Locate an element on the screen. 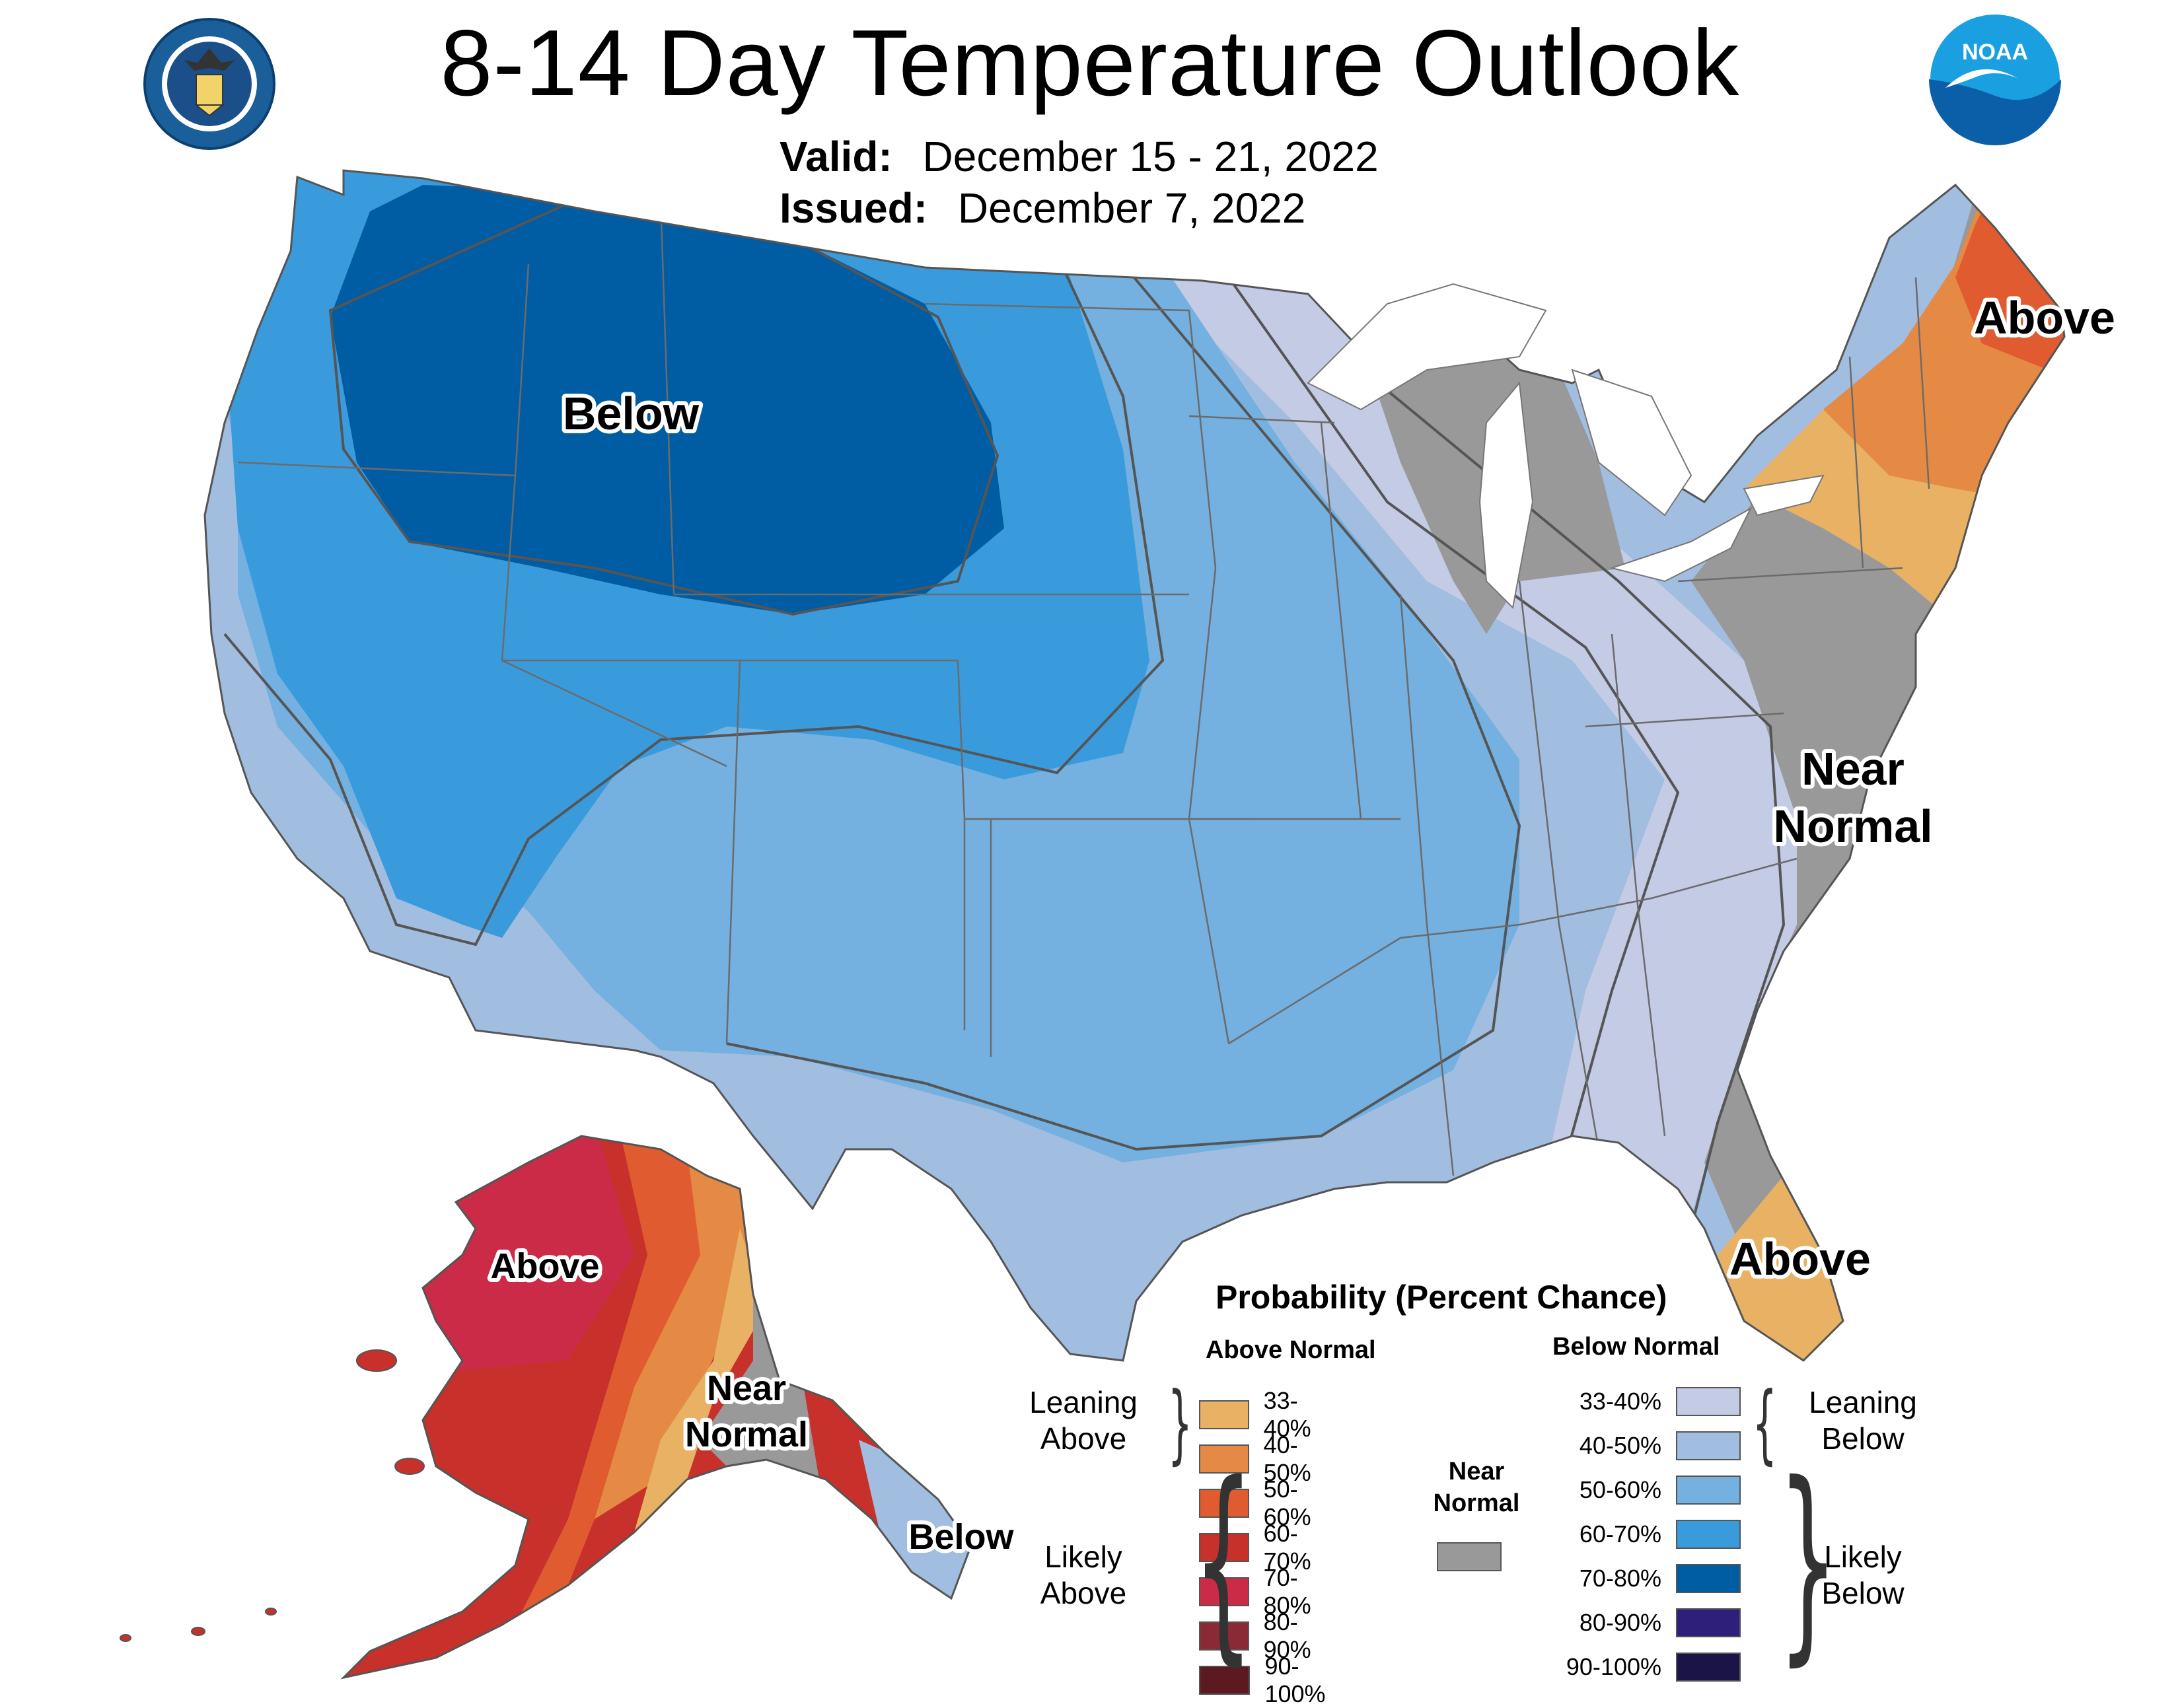  label-near-normal-alaska-2: Normal is located at coordinates (747, 1434).